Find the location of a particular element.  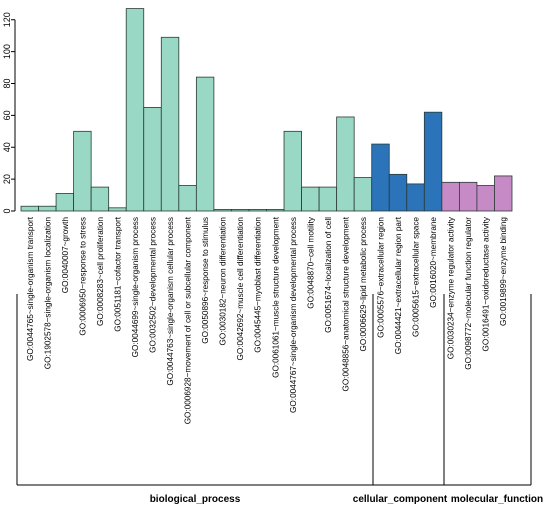

x-tick-label: GO:0040007~growth is located at coordinates (65, 255).